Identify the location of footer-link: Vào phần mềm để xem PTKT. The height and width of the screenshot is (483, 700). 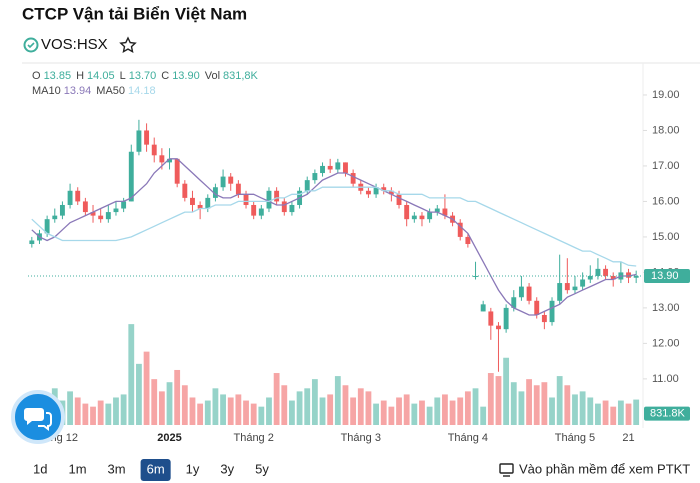
(604, 468).